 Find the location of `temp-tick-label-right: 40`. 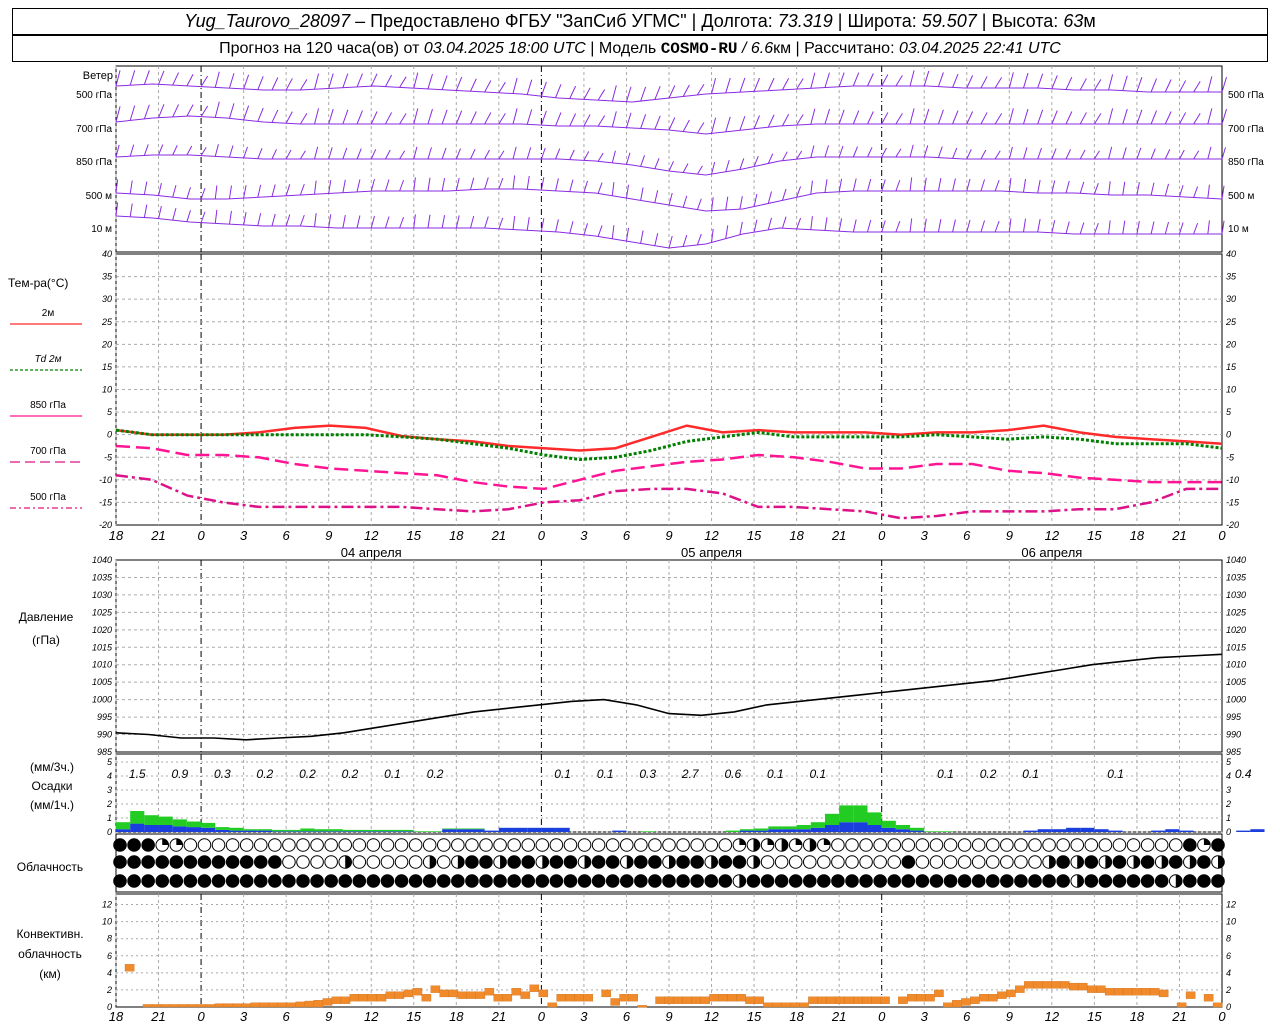

temp-tick-label-right: 40 is located at coordinates (1231, 254).